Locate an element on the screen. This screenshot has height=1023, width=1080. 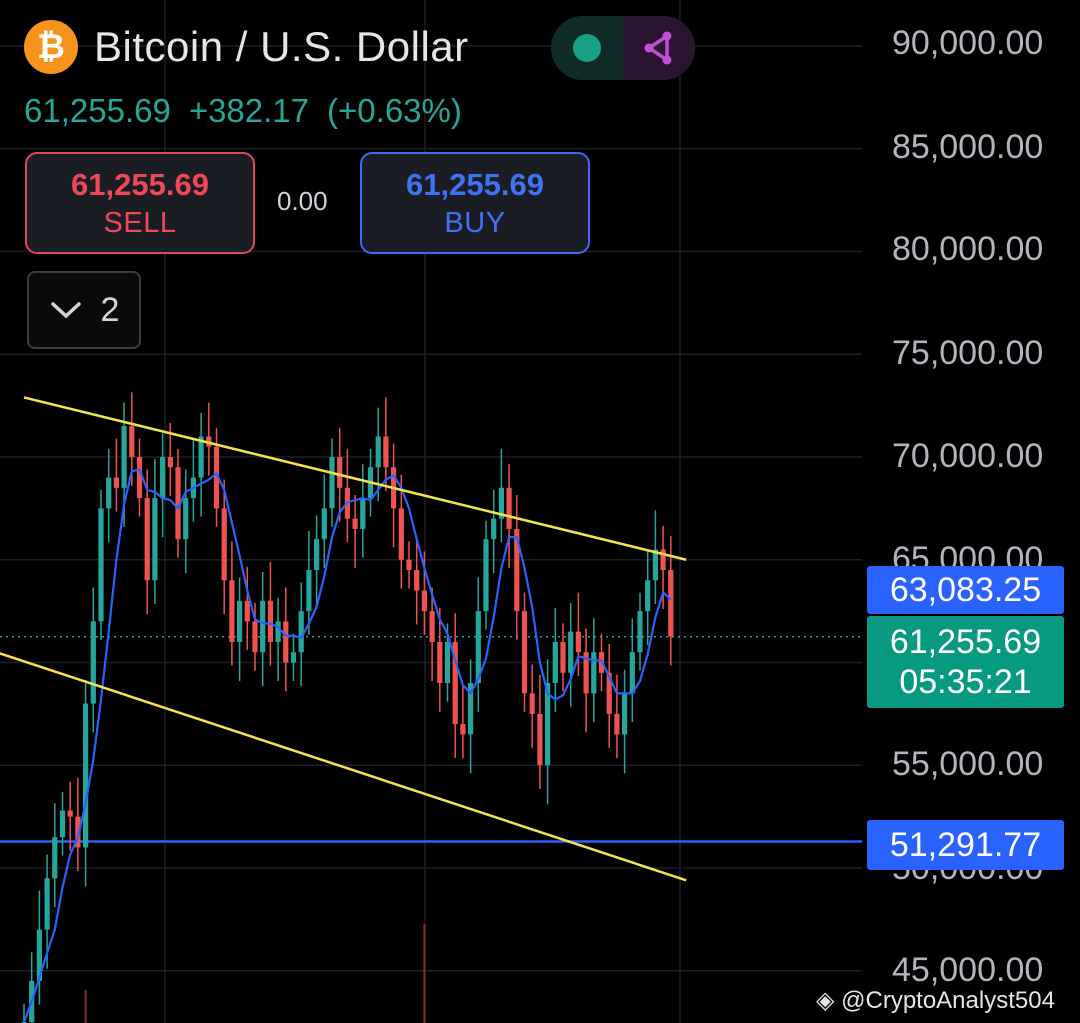
price-change-pct: (+0.63%) is located at coordinates (394, 110).